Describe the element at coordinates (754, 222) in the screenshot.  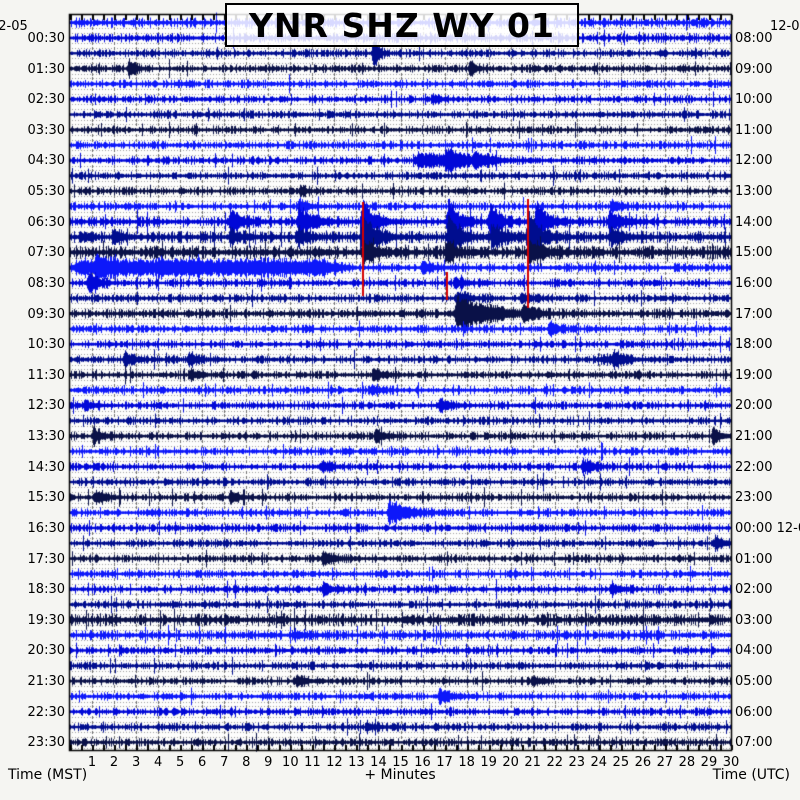
I see `right-time-label: 14:00` at that location.